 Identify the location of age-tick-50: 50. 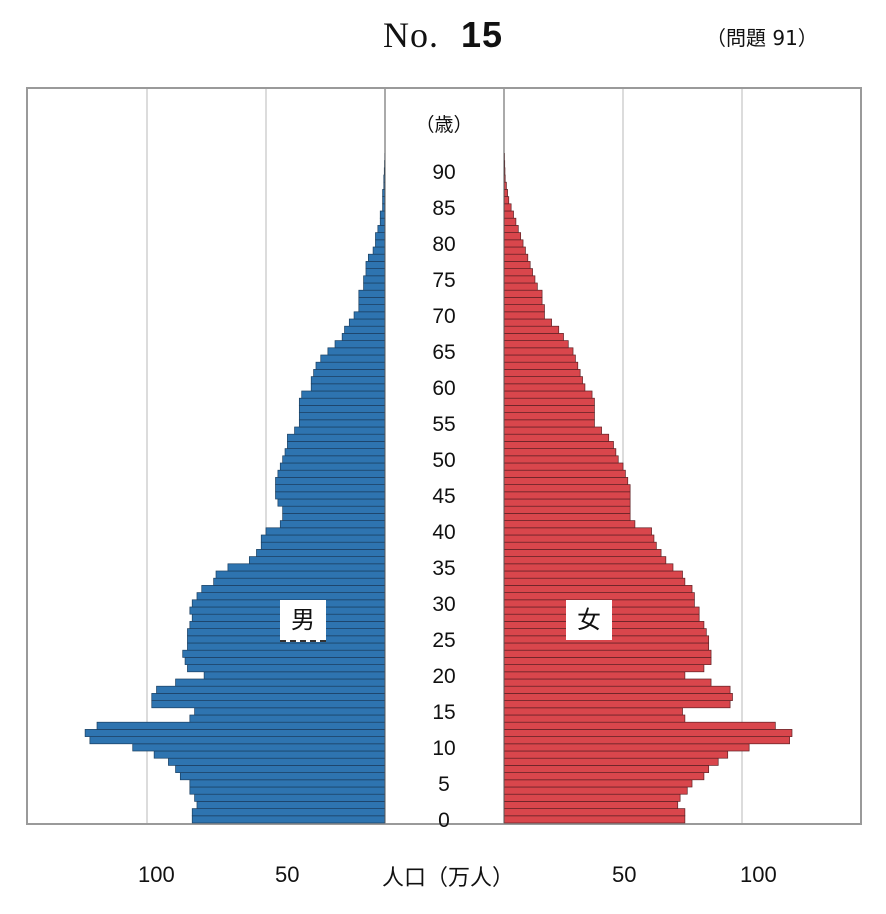
(443, 460).